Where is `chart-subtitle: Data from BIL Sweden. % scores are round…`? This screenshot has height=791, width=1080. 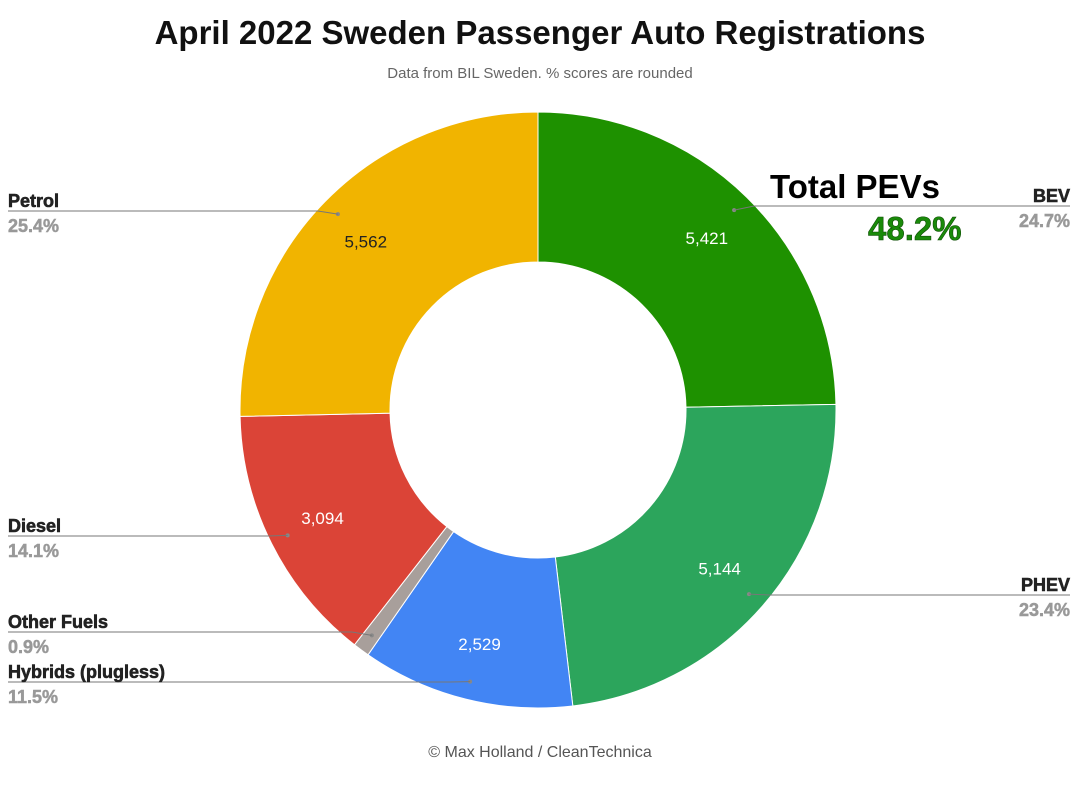 chart-subtitle: Data from BIL Sweden. % scores are round… is located at coordinates (540, 73).